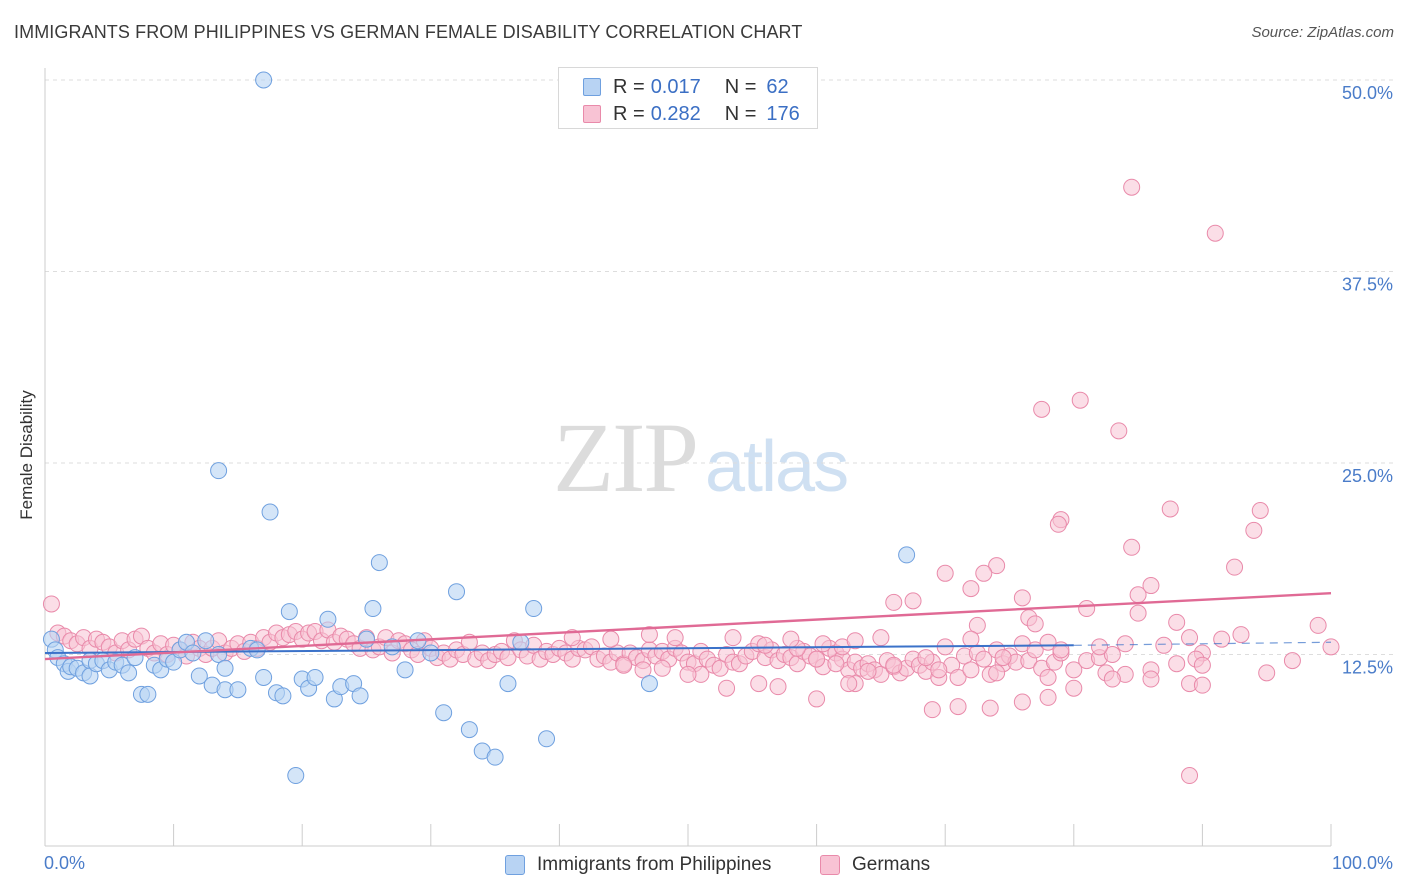  I want to click on bottom-legend-label-pink: Germans, so click(891, 864).